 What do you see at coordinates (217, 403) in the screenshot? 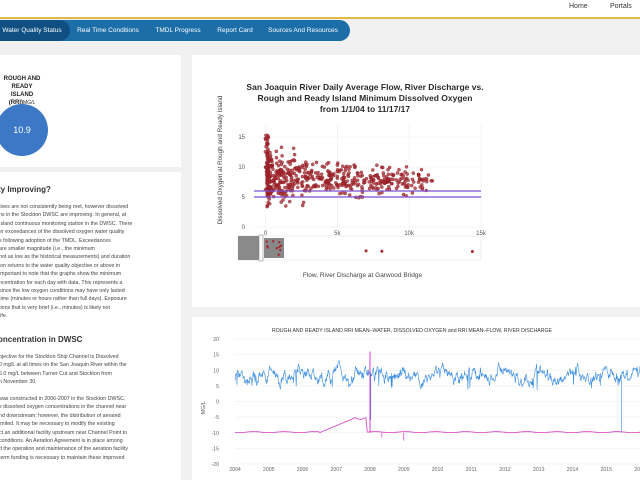
I see `timeseries-y-tick: 0` at bounding box center [217, 403].